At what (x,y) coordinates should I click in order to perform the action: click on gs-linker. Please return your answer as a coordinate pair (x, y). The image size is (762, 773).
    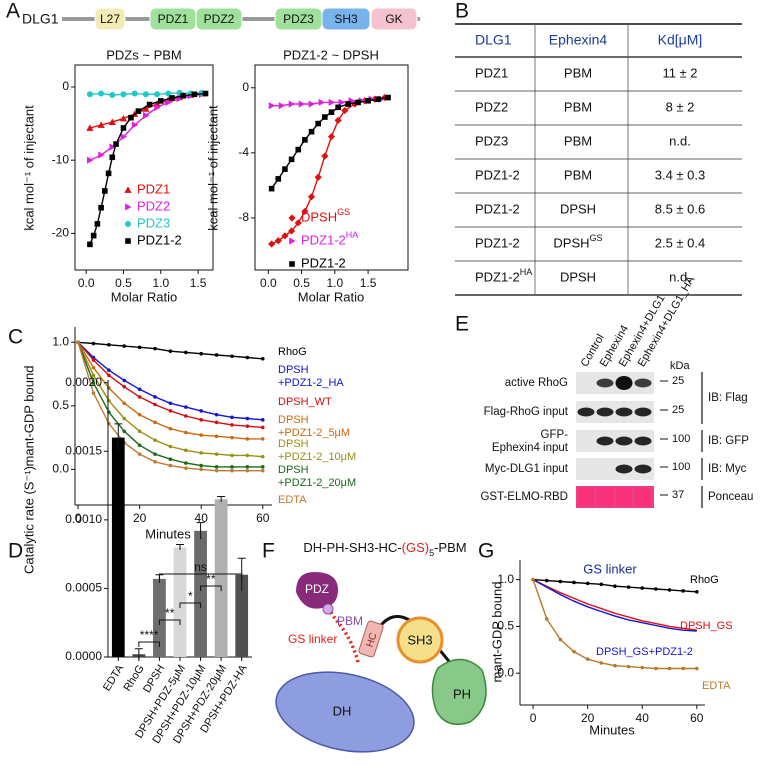
    Looking at the image, I should click on (344, 636).